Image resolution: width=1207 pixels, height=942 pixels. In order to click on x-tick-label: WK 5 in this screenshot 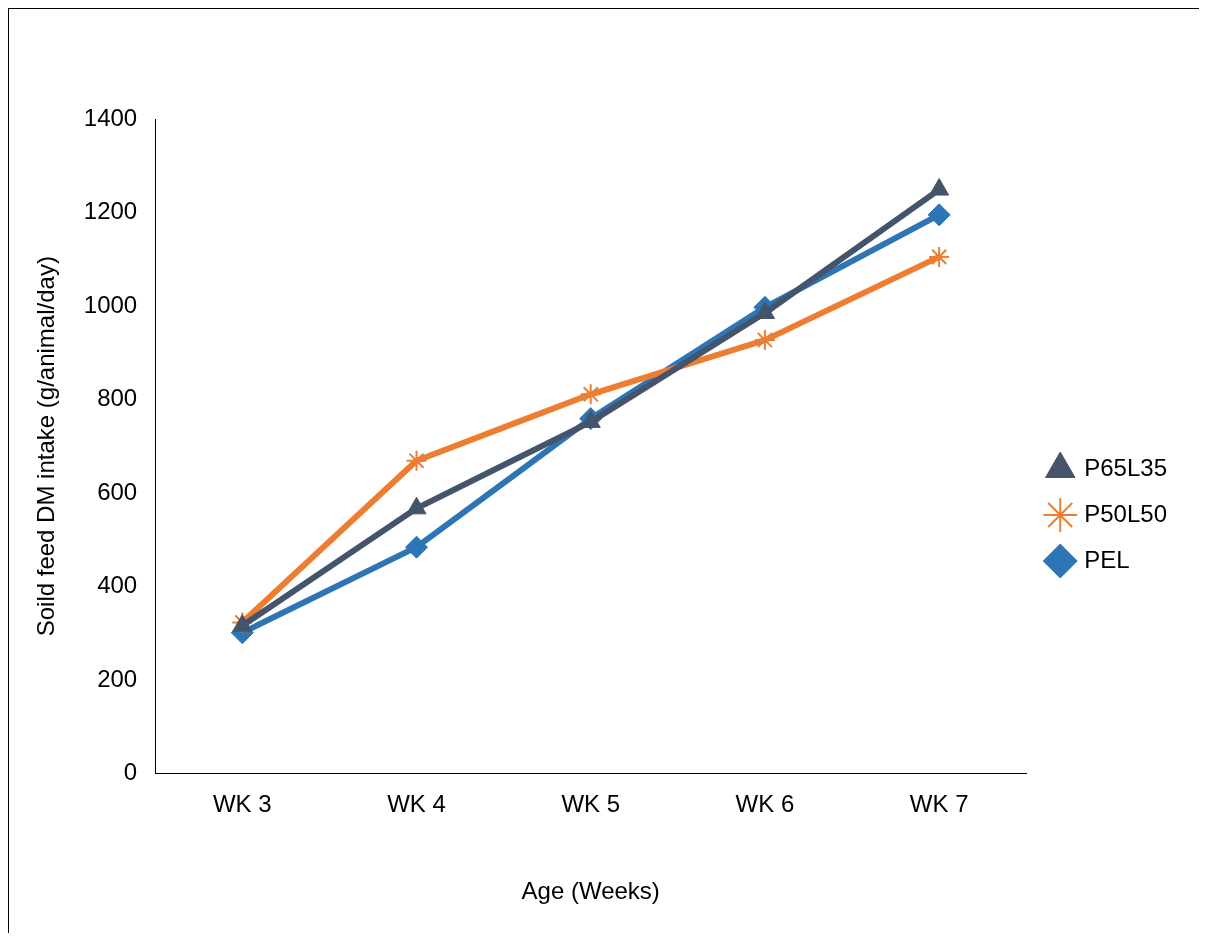, I will do `click(591, 804)`.